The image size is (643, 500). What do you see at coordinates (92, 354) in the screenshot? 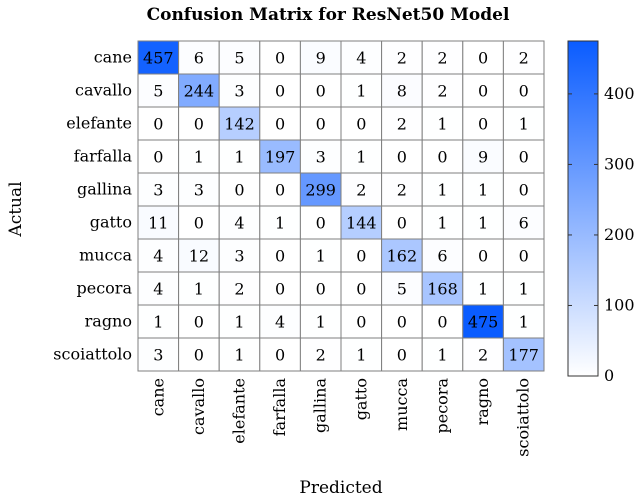
I see `y-tick-label: scoiattolo` at bounding box center [92, 354].